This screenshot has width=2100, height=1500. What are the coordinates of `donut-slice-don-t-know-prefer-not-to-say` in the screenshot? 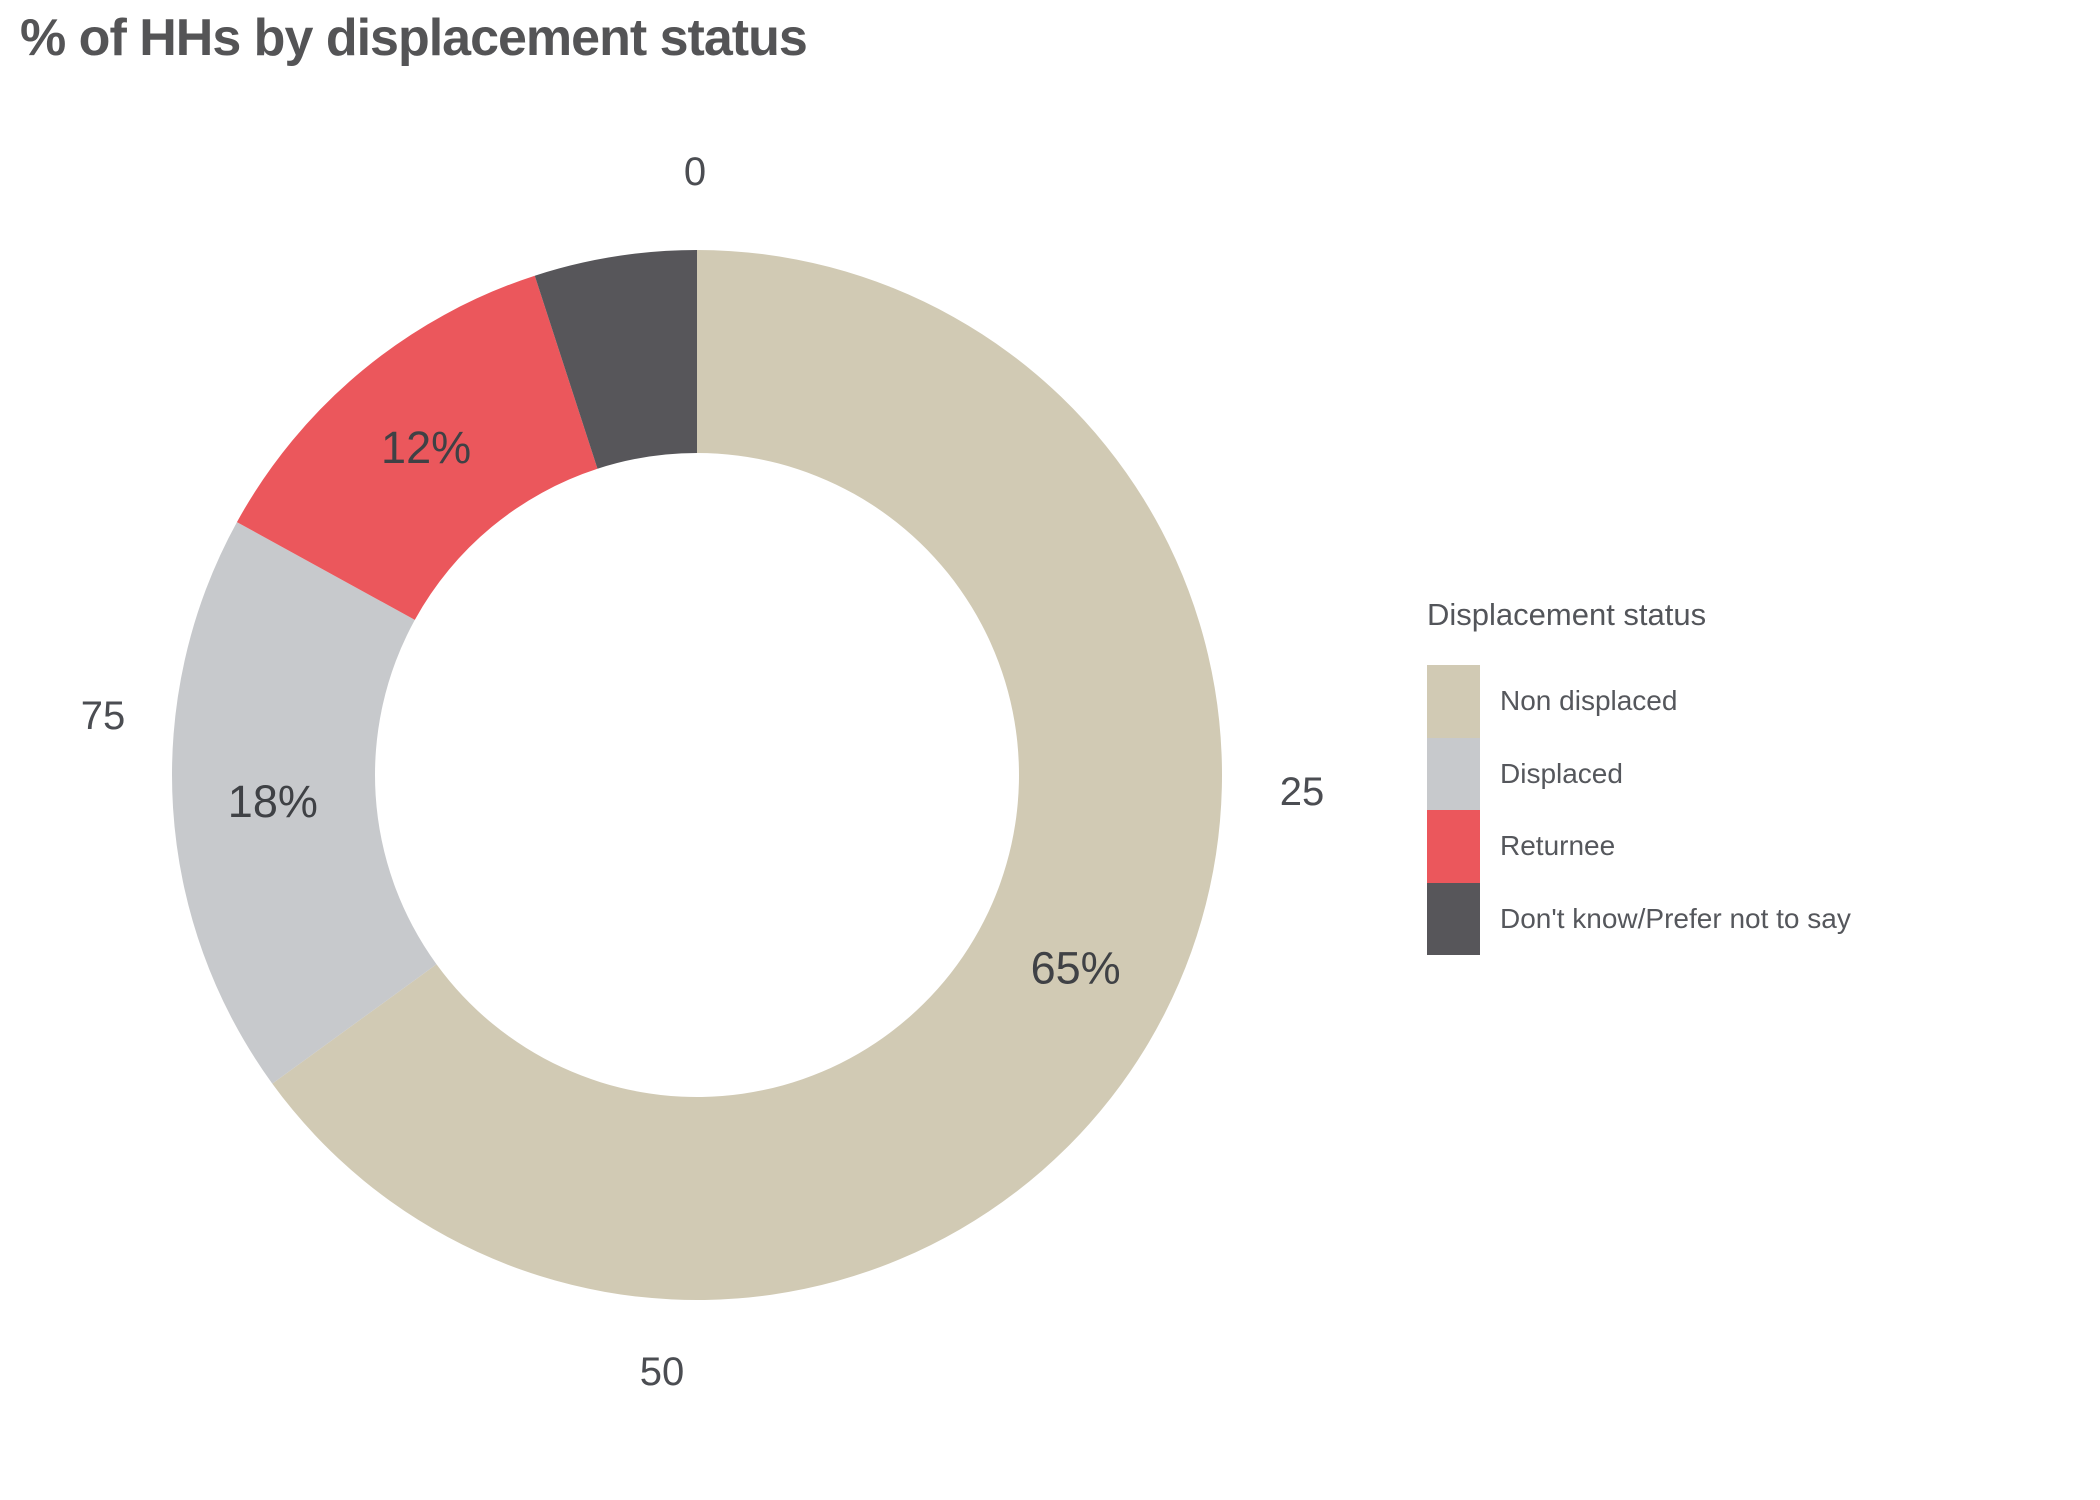 It's located at (615, 359).